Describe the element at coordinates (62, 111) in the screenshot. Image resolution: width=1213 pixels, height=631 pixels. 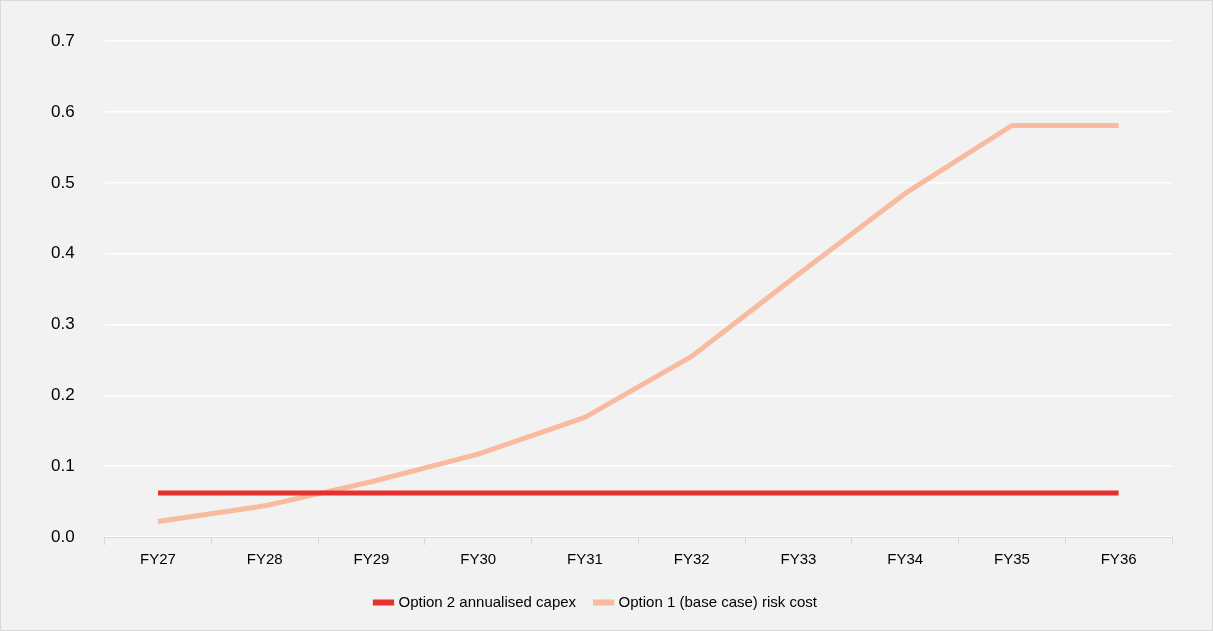
I see `y-tick-label: 0.6` at that location.